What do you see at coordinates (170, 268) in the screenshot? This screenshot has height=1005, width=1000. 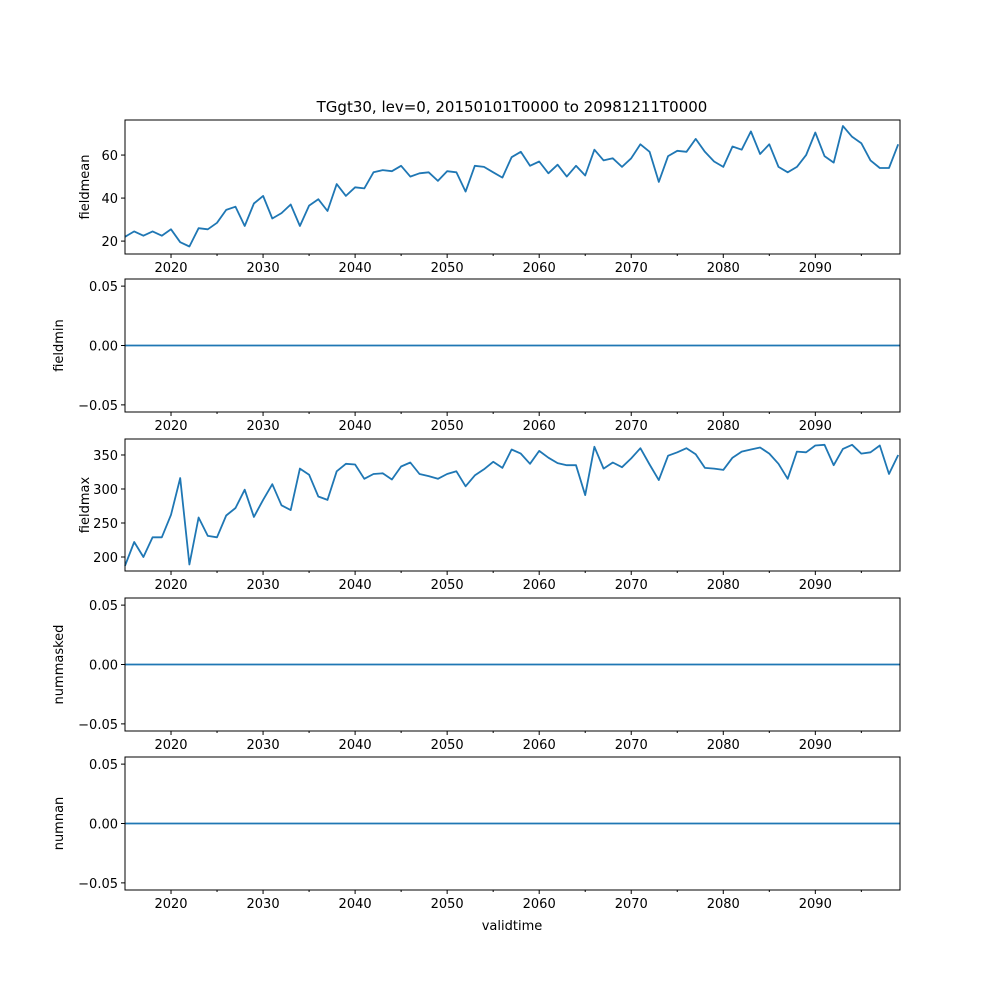 I see `panel-fieldmean-x-tick-label: 2020` at bounding box center [170, 268].